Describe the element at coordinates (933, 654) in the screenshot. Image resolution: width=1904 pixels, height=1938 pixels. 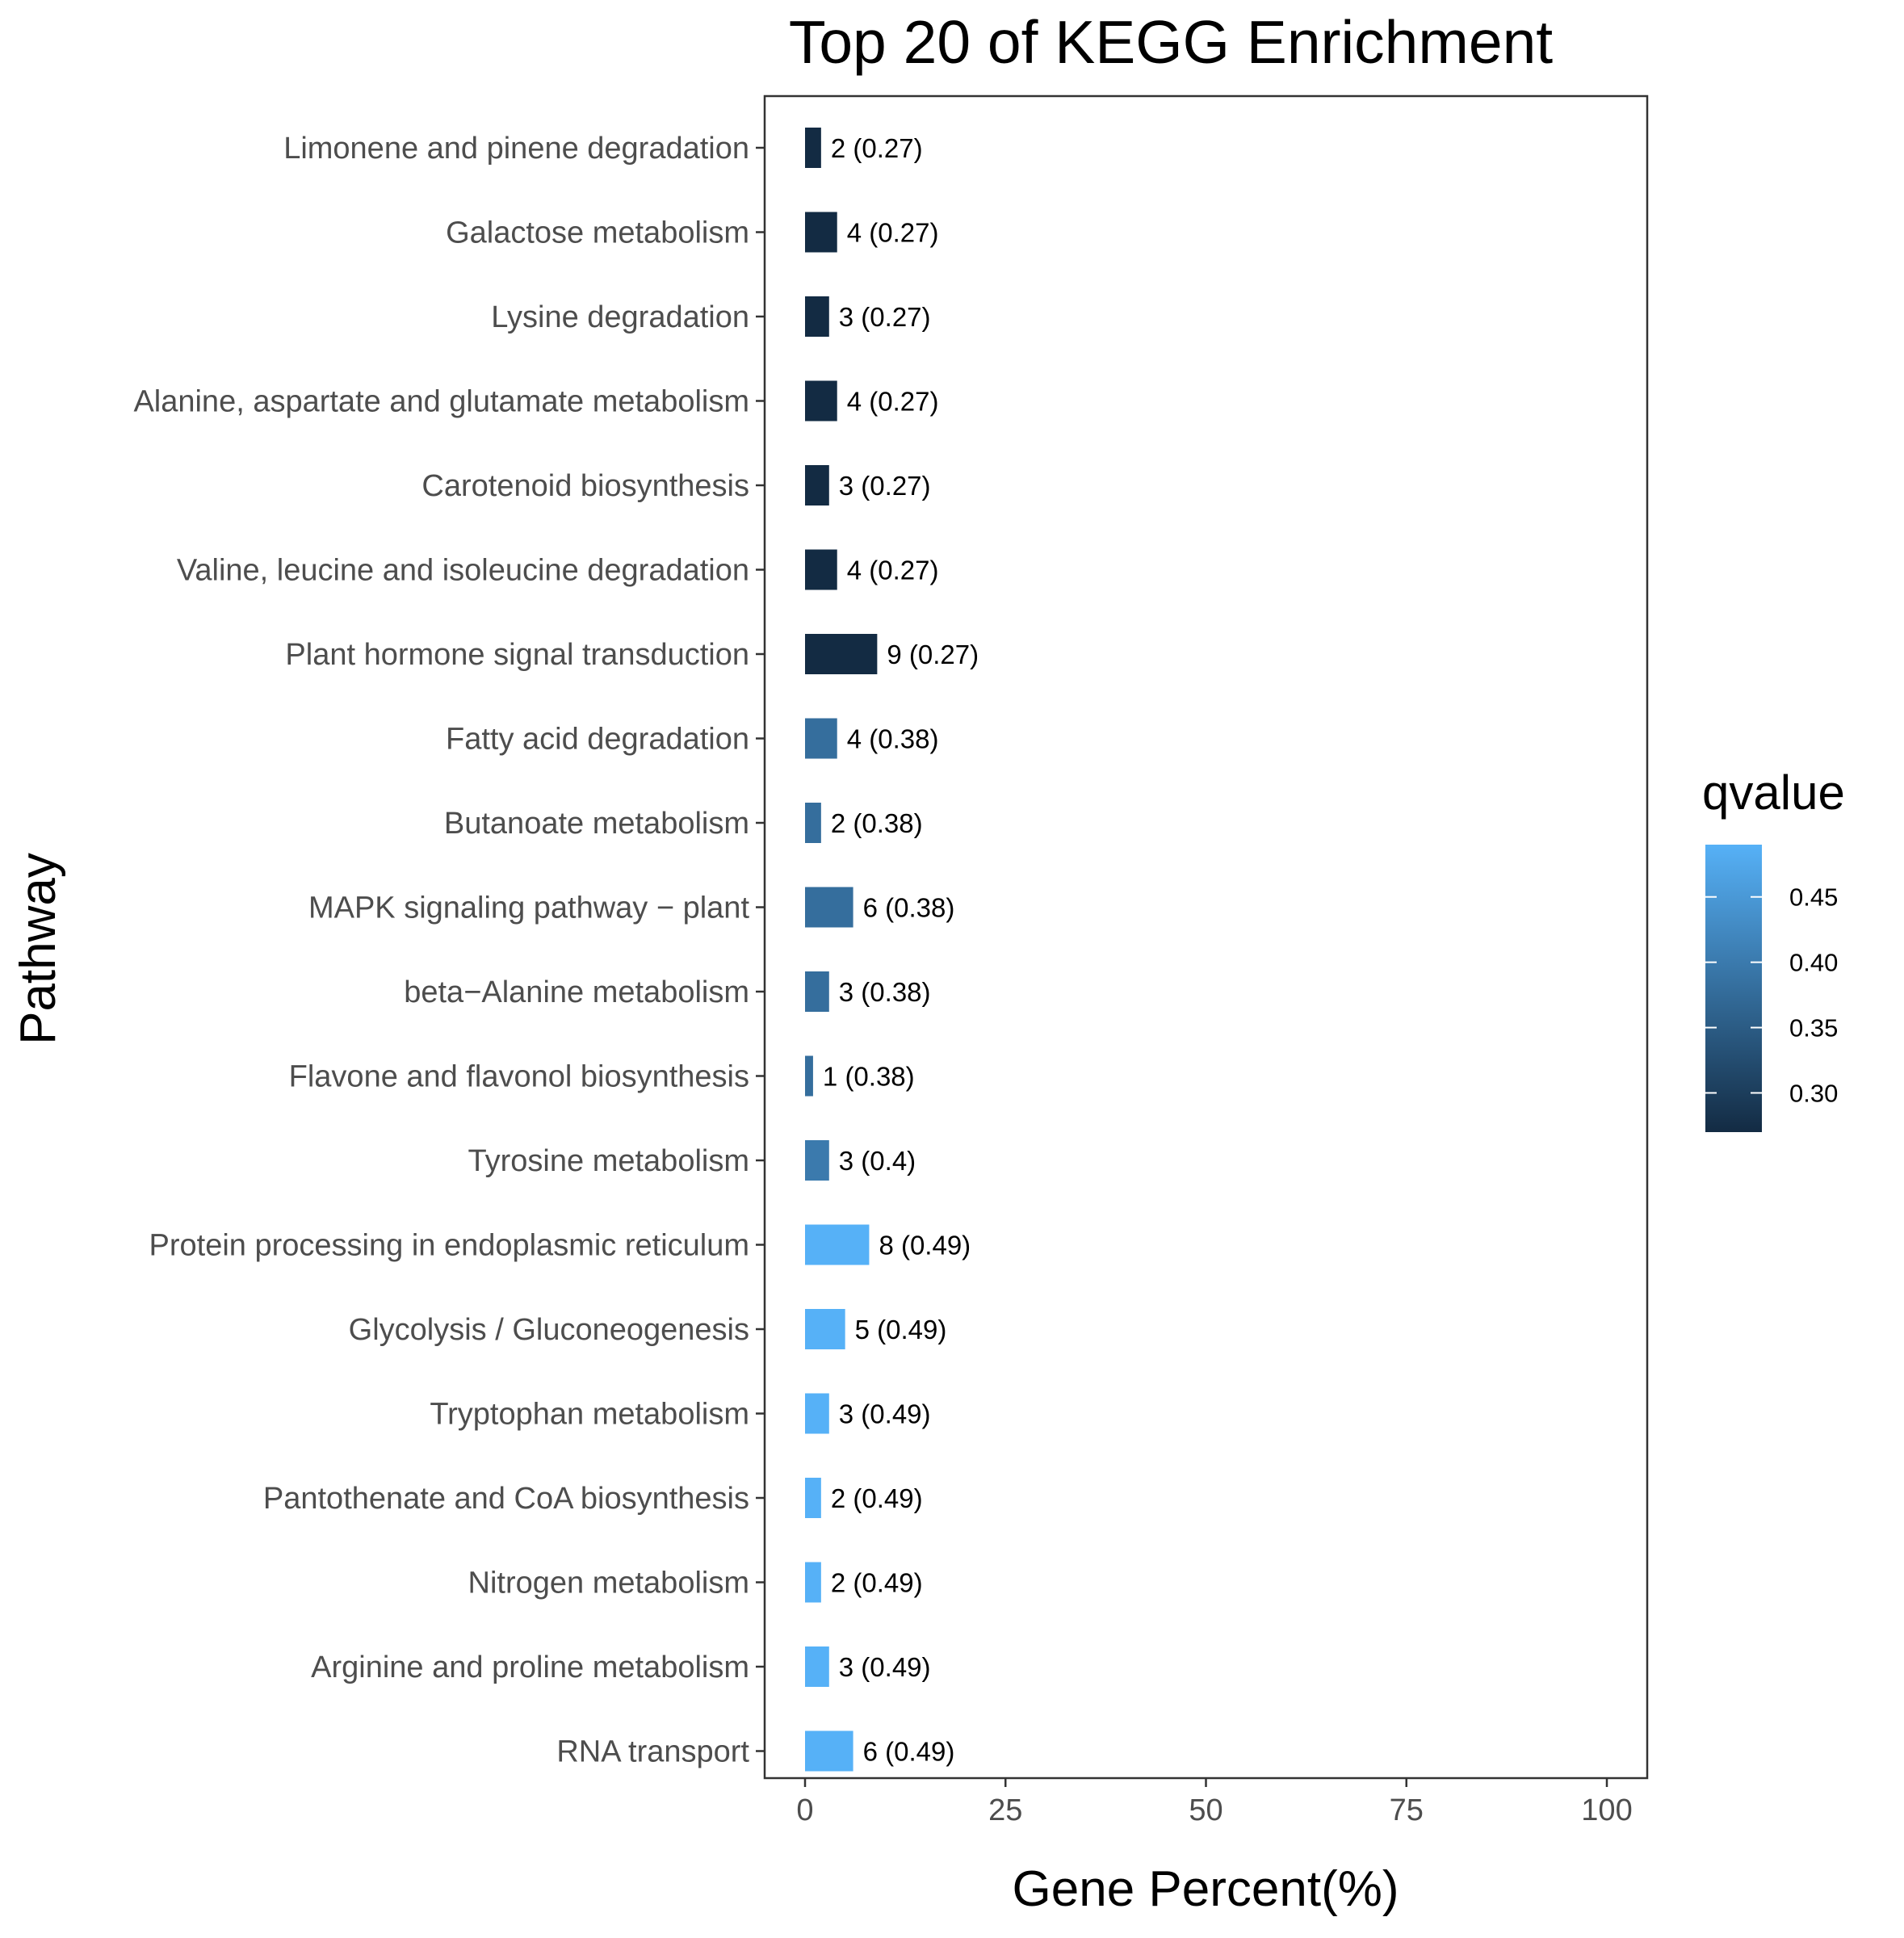
I see `data-label: 9 (0.27)` at that location.